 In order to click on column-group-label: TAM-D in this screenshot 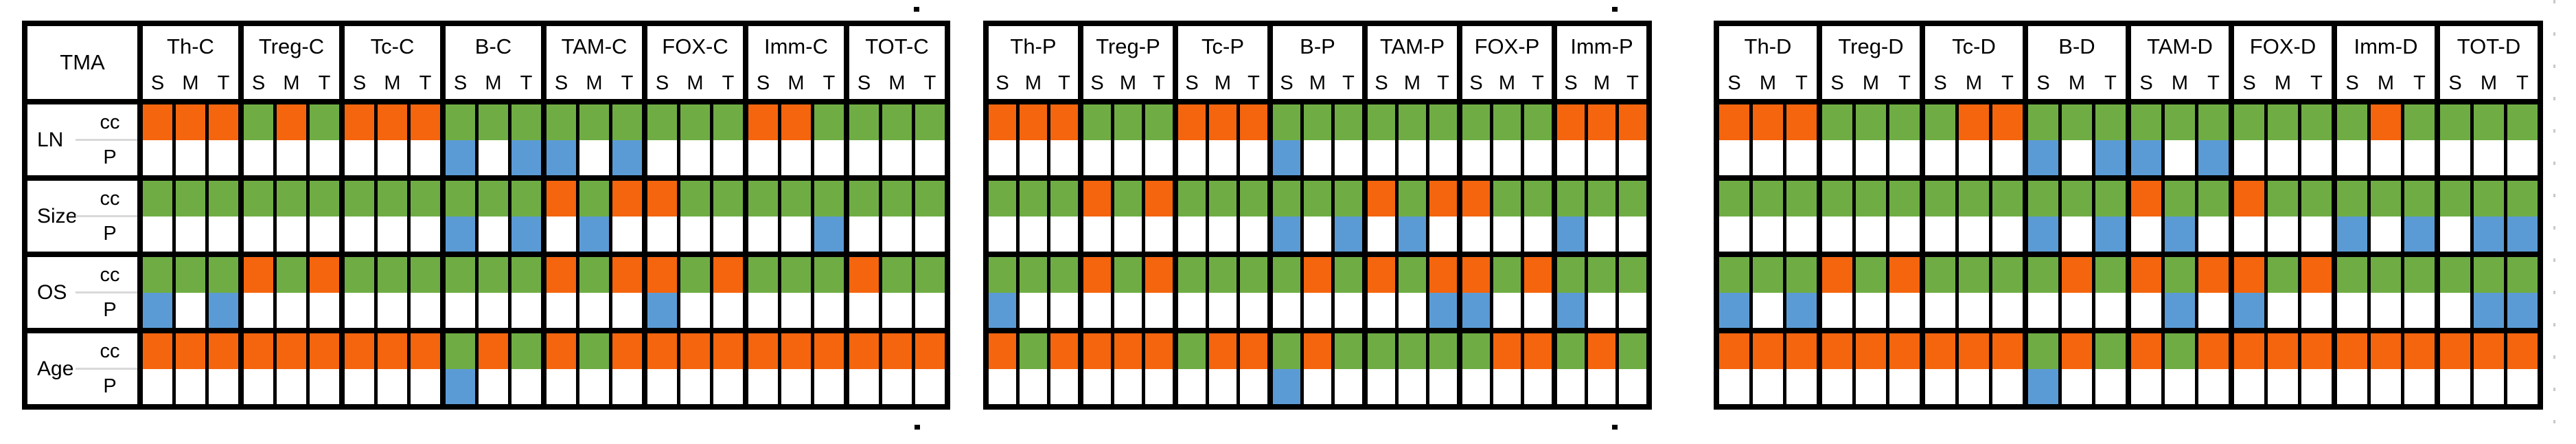, I will do `click(2180, 46)`.